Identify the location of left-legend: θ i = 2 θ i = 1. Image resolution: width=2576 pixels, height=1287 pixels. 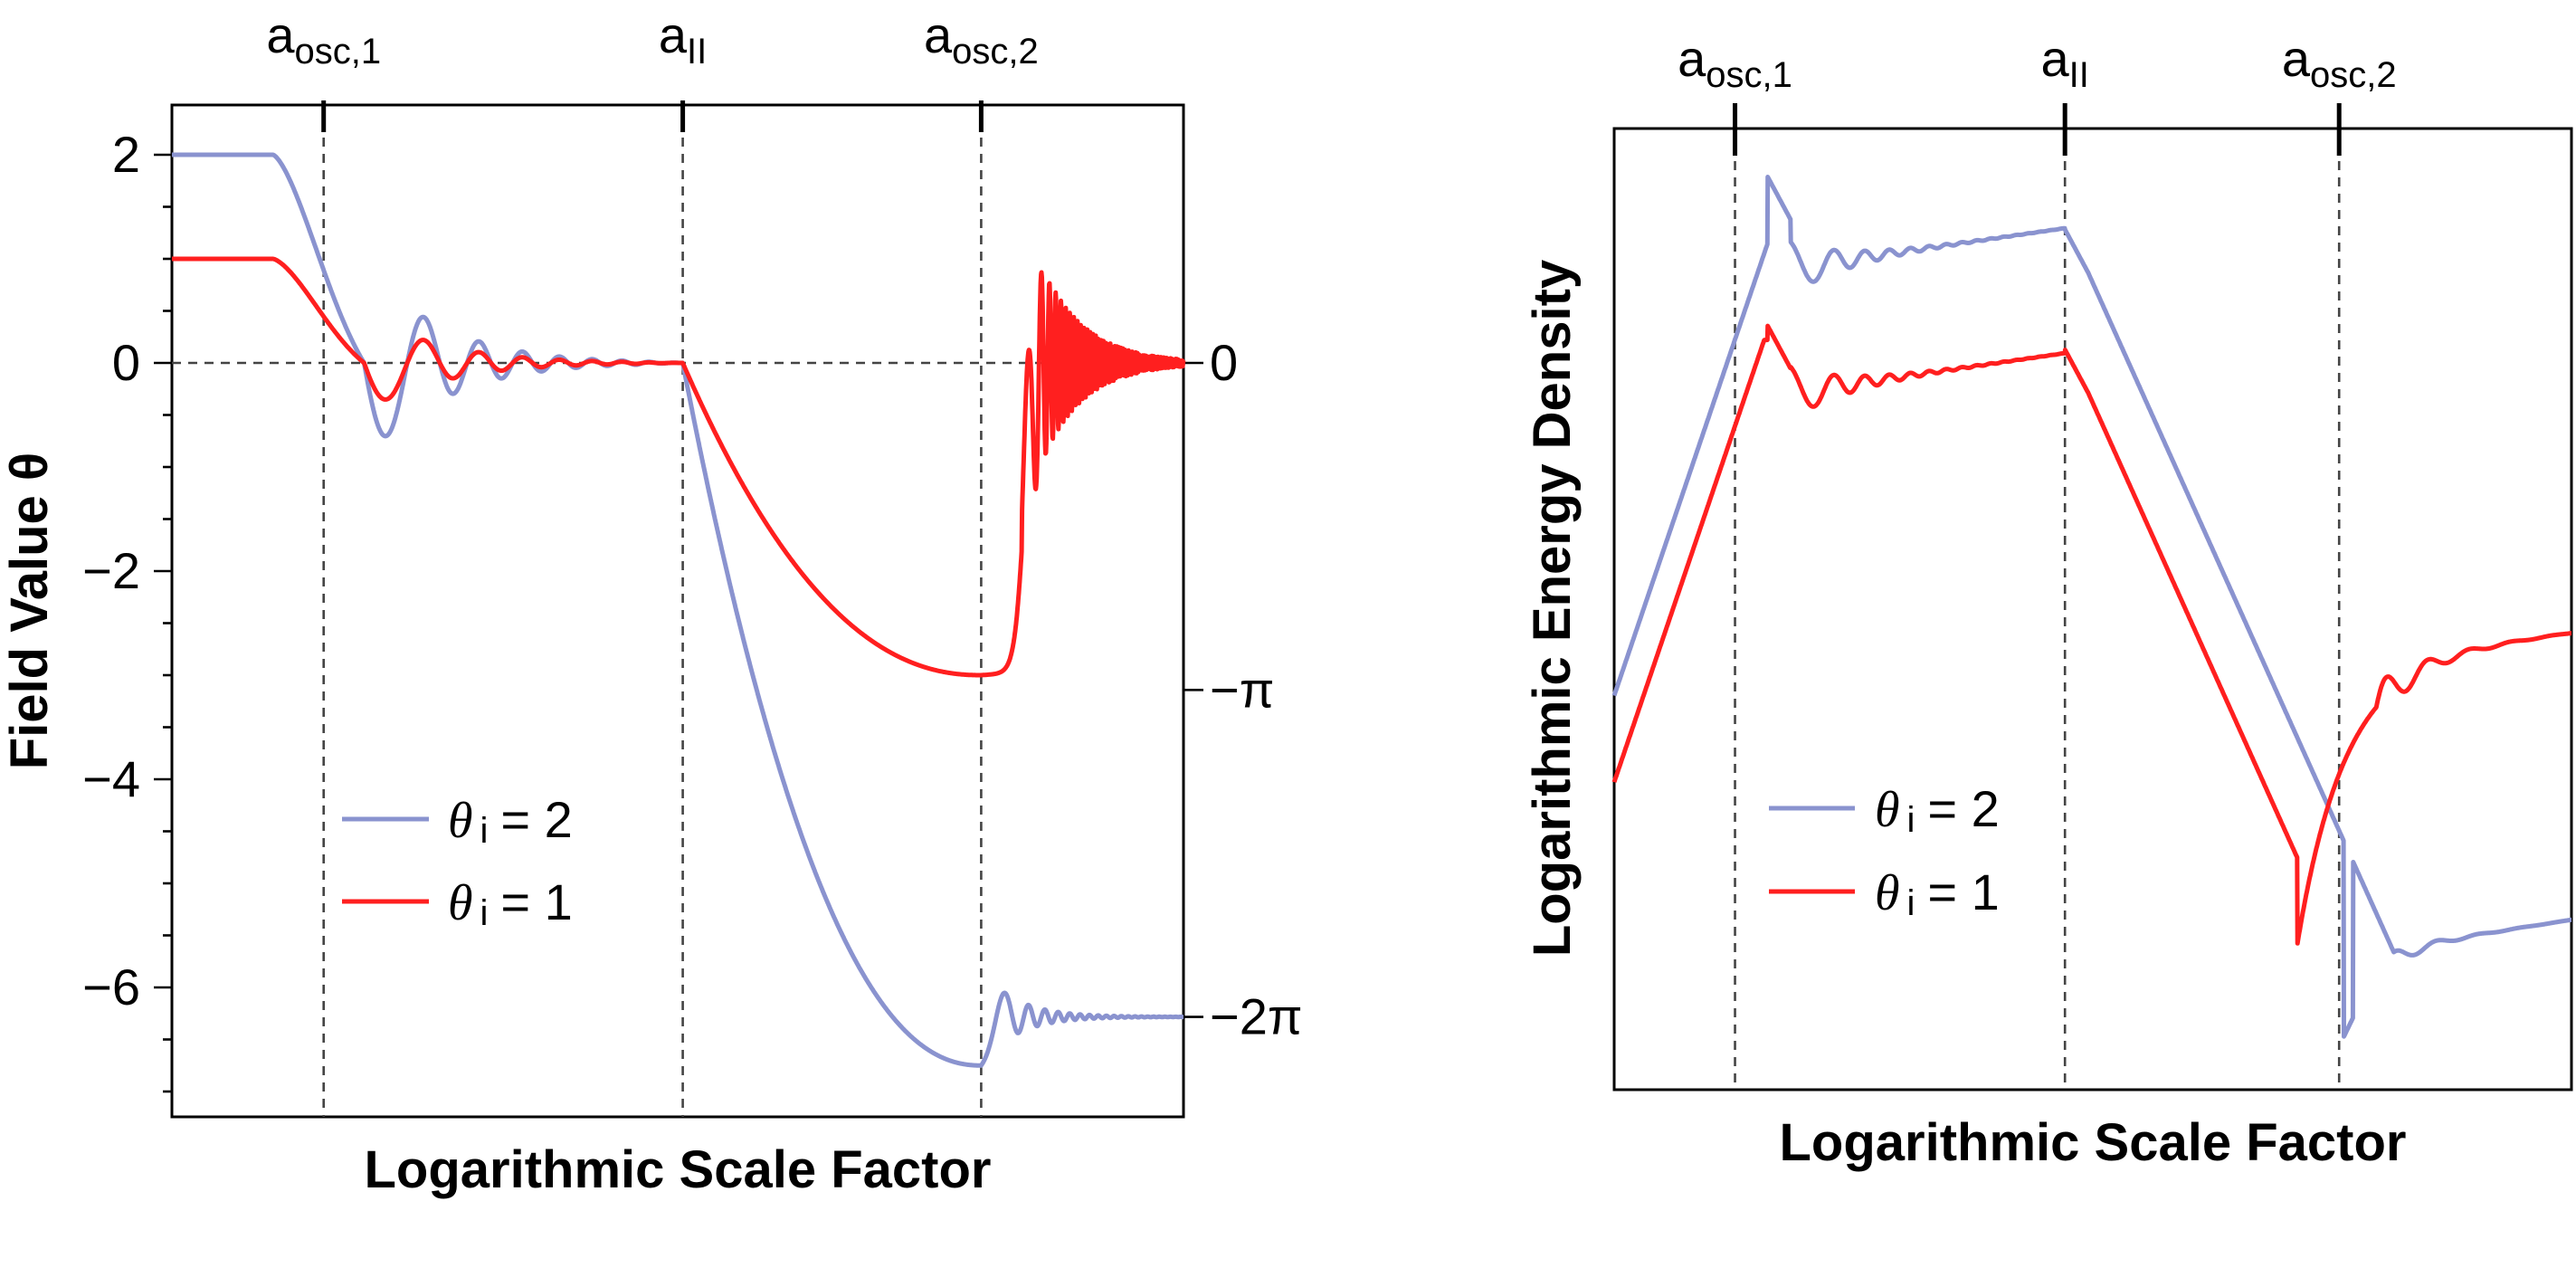
(458, 862).